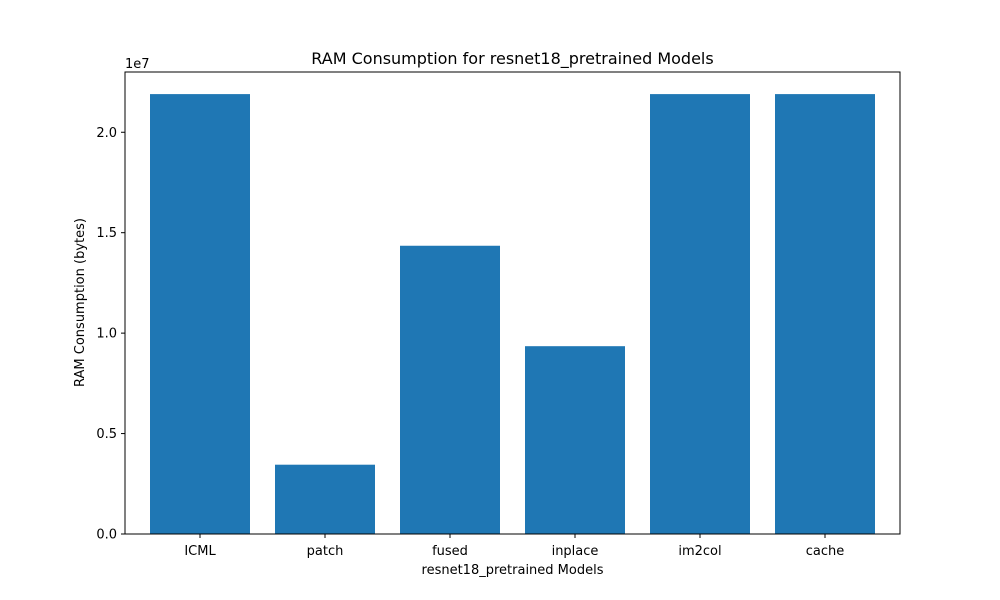  What do you see at coordinates (106, 535) in the screenshot?
I see `y-tick-label: 0.0` at bounding box center [106, 535].